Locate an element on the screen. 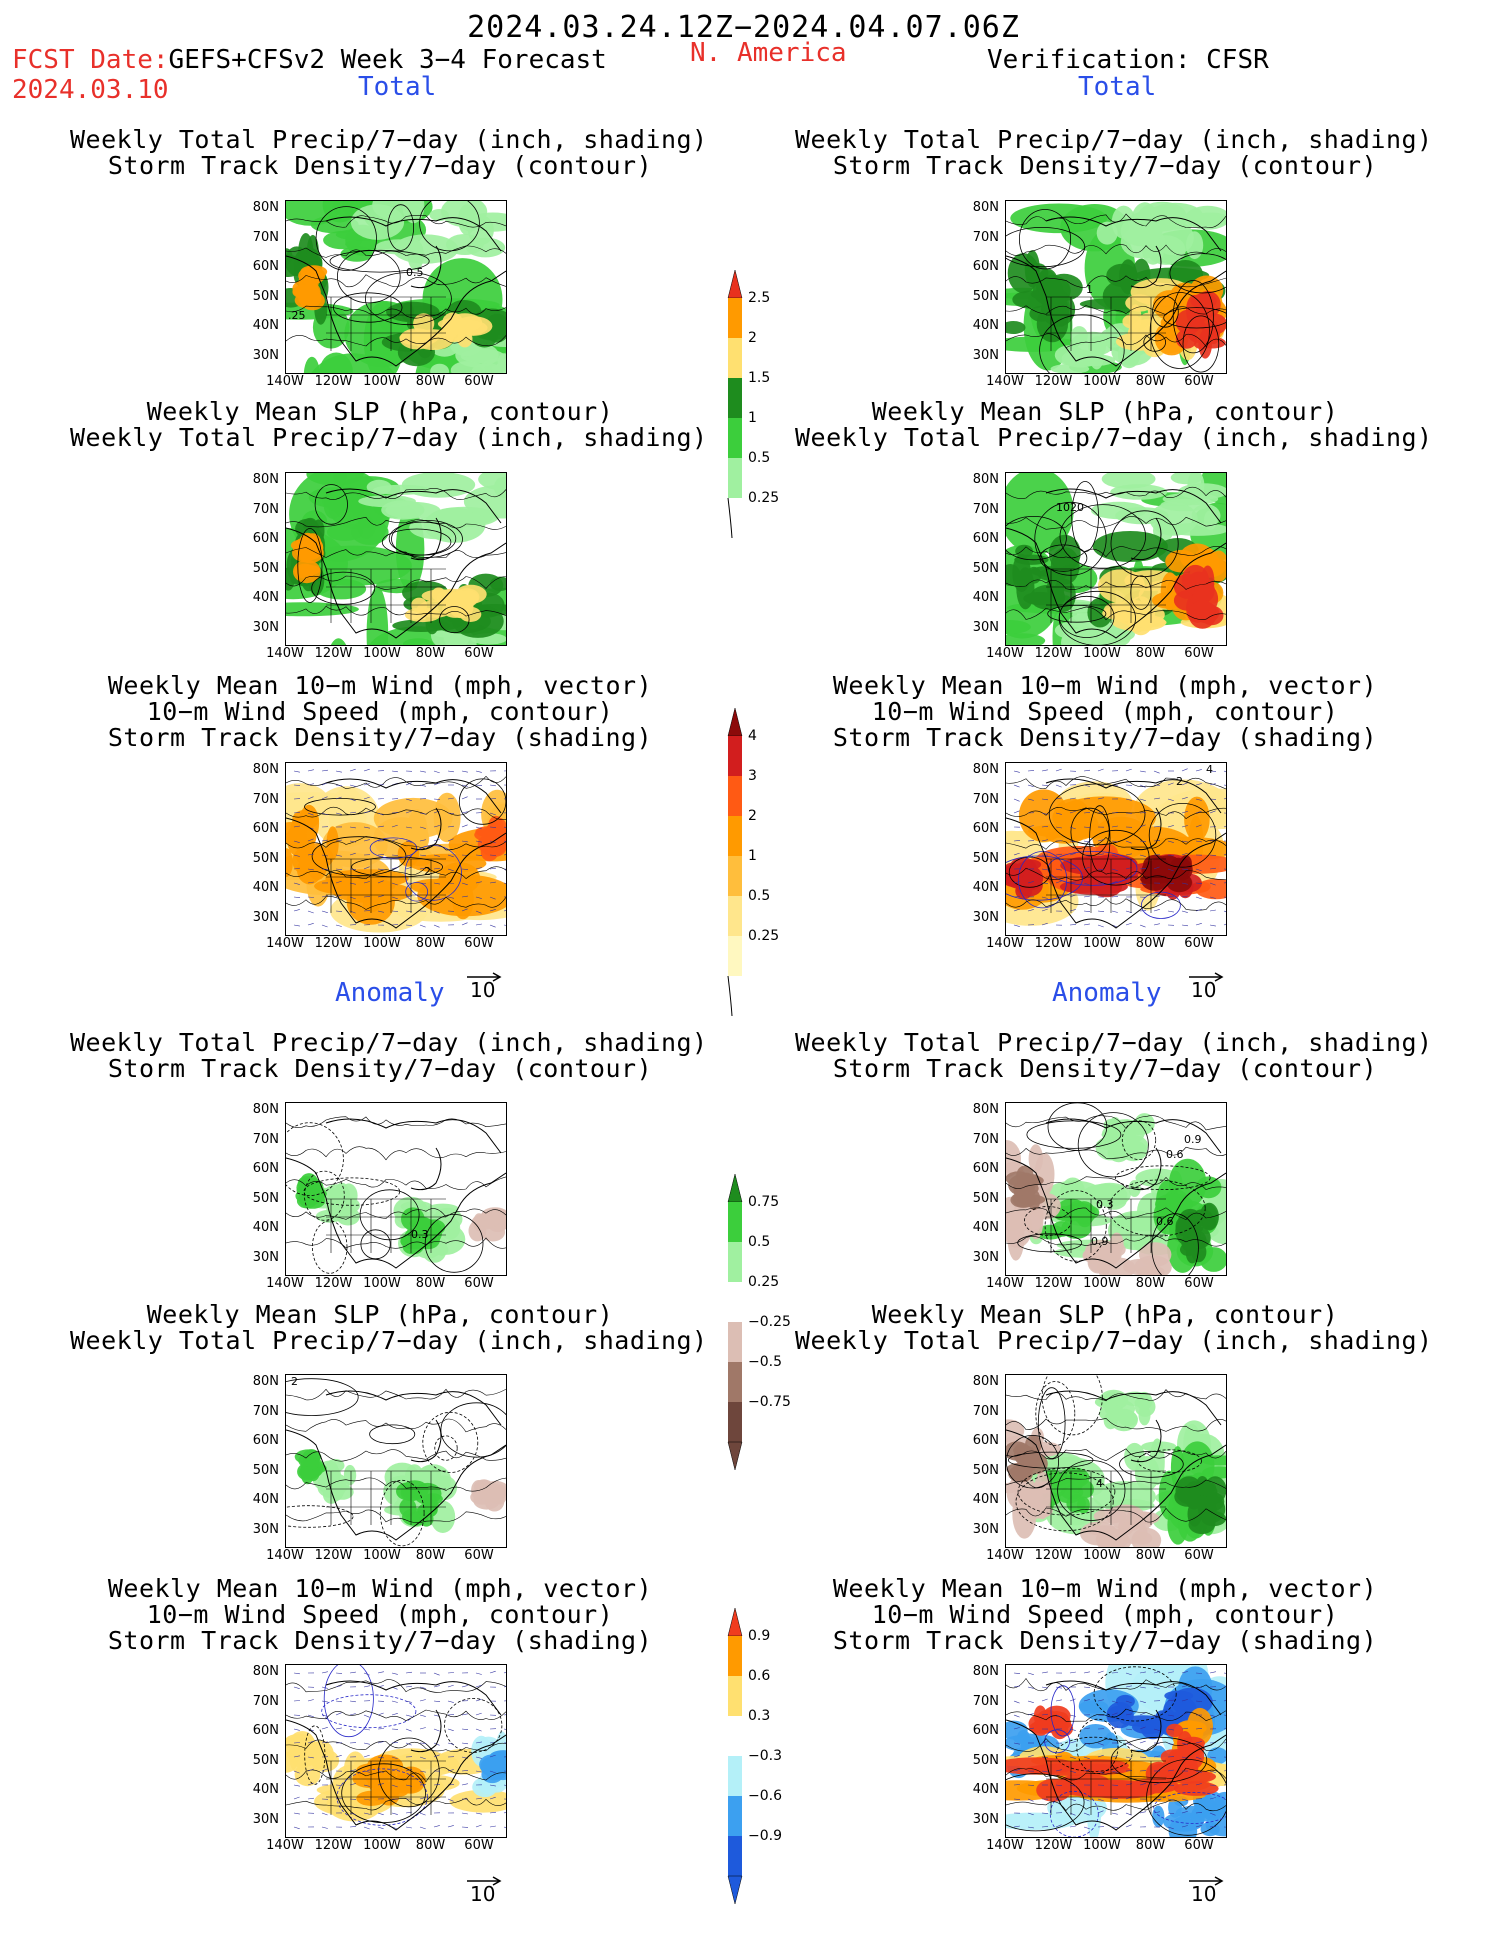 This screenshot has height=1950, width=1487. colorbar-anom-storm is located at coordinates (735, 1779).